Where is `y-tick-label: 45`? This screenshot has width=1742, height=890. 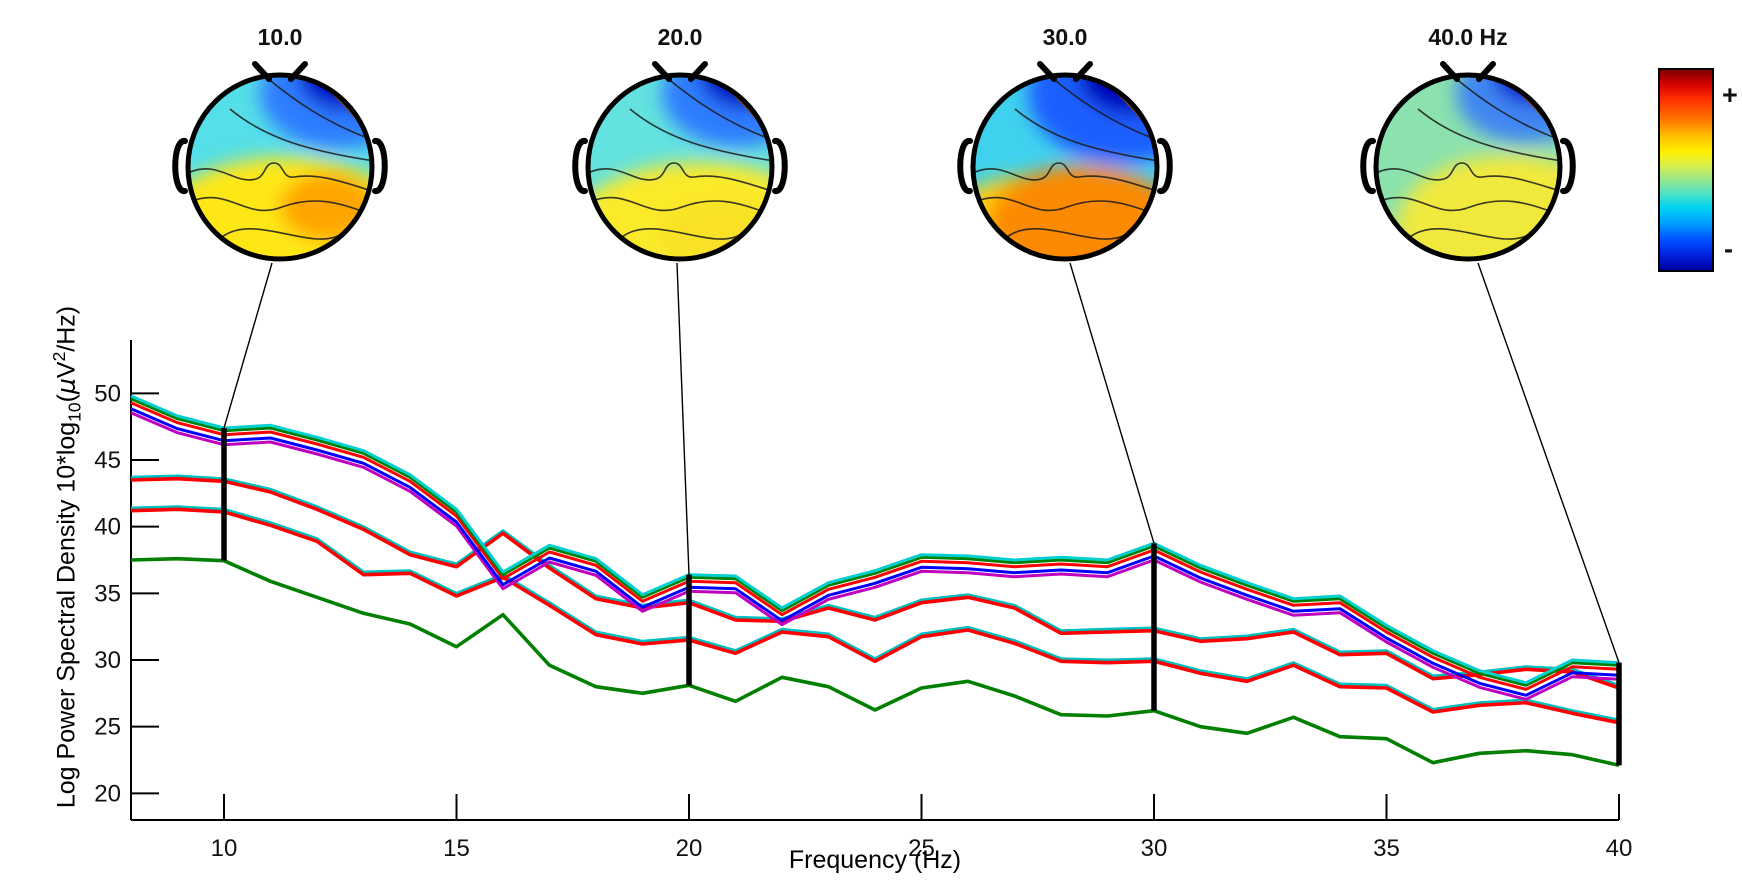 y-tick-label: 45 is located at coordinates (107, 460).